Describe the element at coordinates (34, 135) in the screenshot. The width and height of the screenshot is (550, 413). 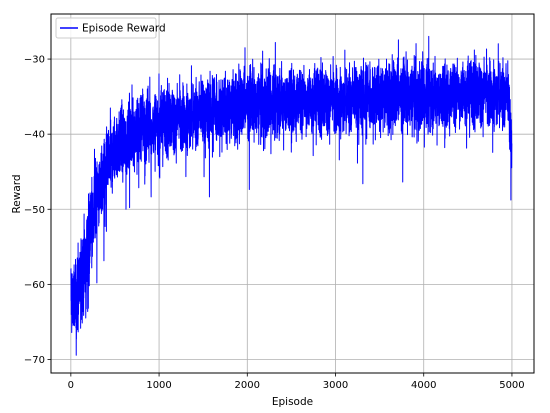
I see `y-tick-label: −40` at that location.